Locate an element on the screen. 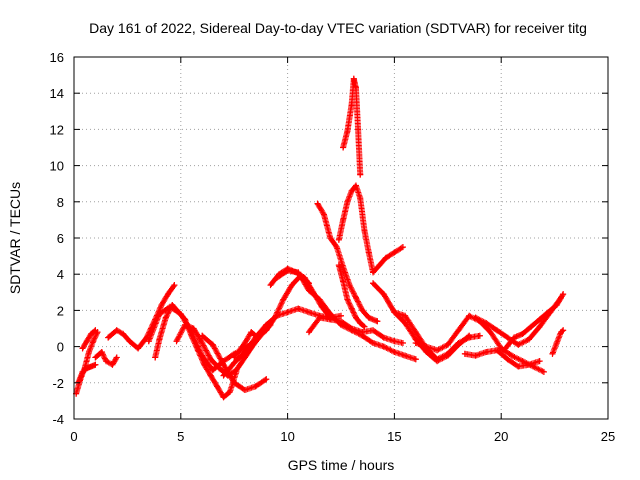  y-tick-label: 4 is located at coordinates (60, 274).